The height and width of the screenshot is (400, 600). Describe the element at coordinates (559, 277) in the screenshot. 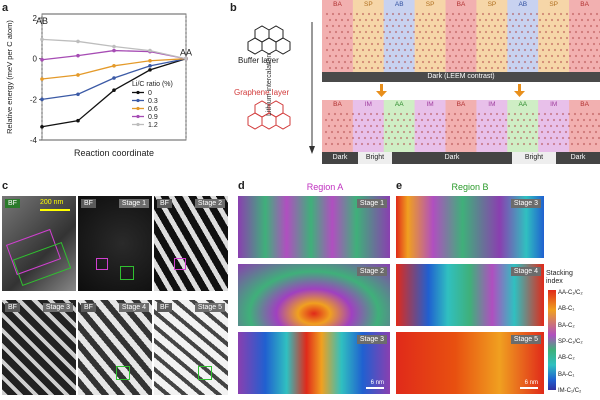

I see `stacking-index-title: Stacking index` at that location.